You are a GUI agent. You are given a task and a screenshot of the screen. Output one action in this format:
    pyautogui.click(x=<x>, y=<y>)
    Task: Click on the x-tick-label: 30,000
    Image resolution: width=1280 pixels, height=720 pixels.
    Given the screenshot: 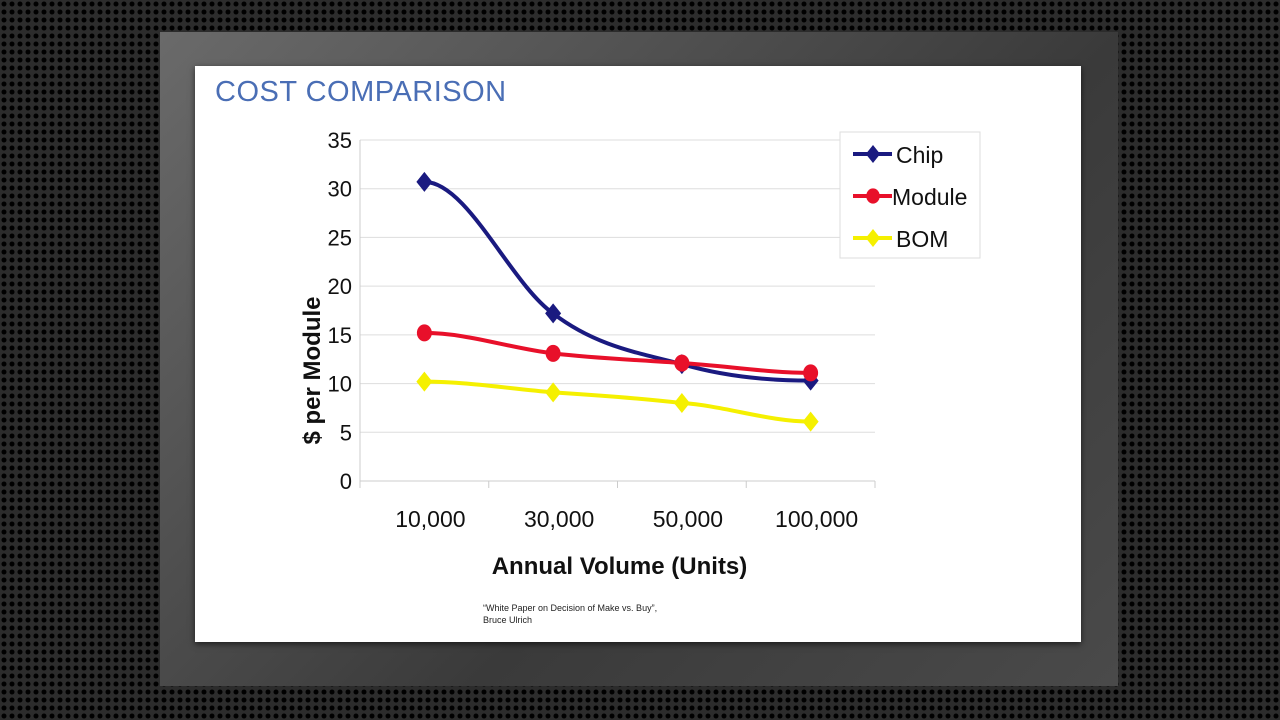 What is the action you would take?
    pyautogui.click(x=559, y=519)
    